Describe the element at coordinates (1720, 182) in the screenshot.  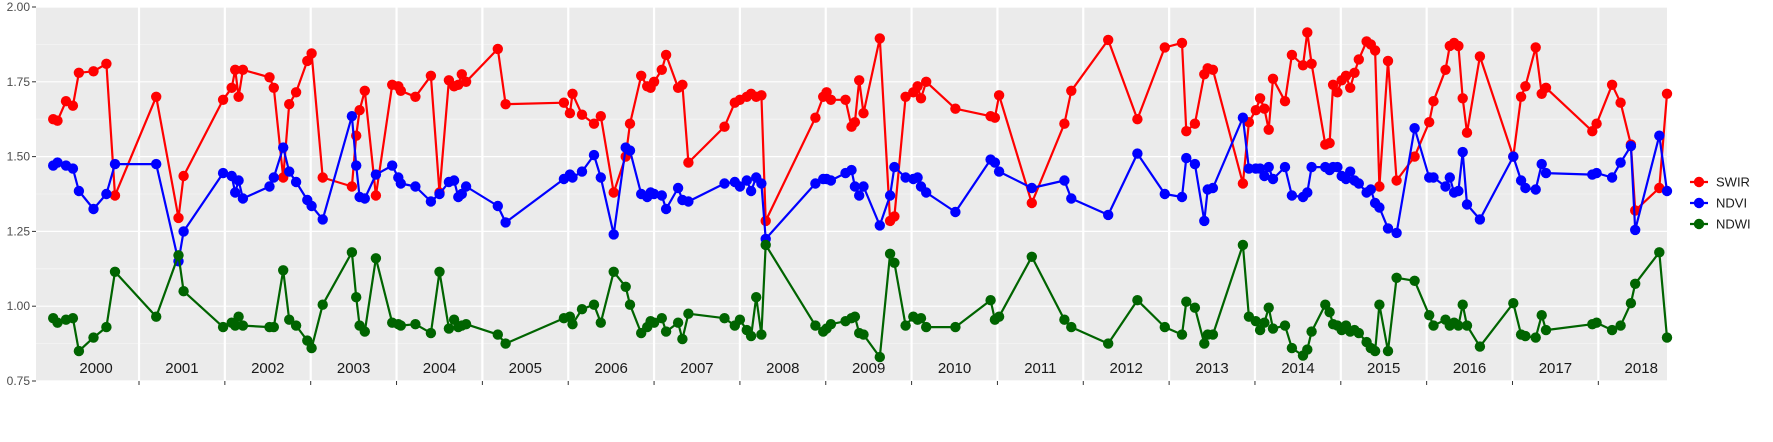
I see `legend-item-swir: SWIR` at that location.